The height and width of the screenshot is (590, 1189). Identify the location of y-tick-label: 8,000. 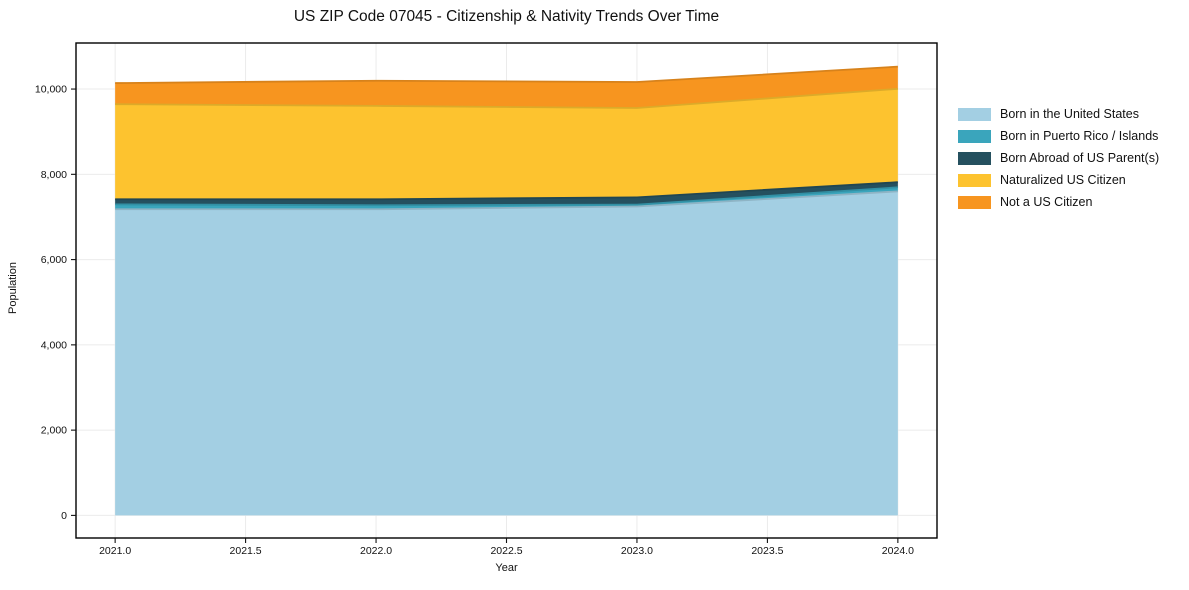
(54, 175).